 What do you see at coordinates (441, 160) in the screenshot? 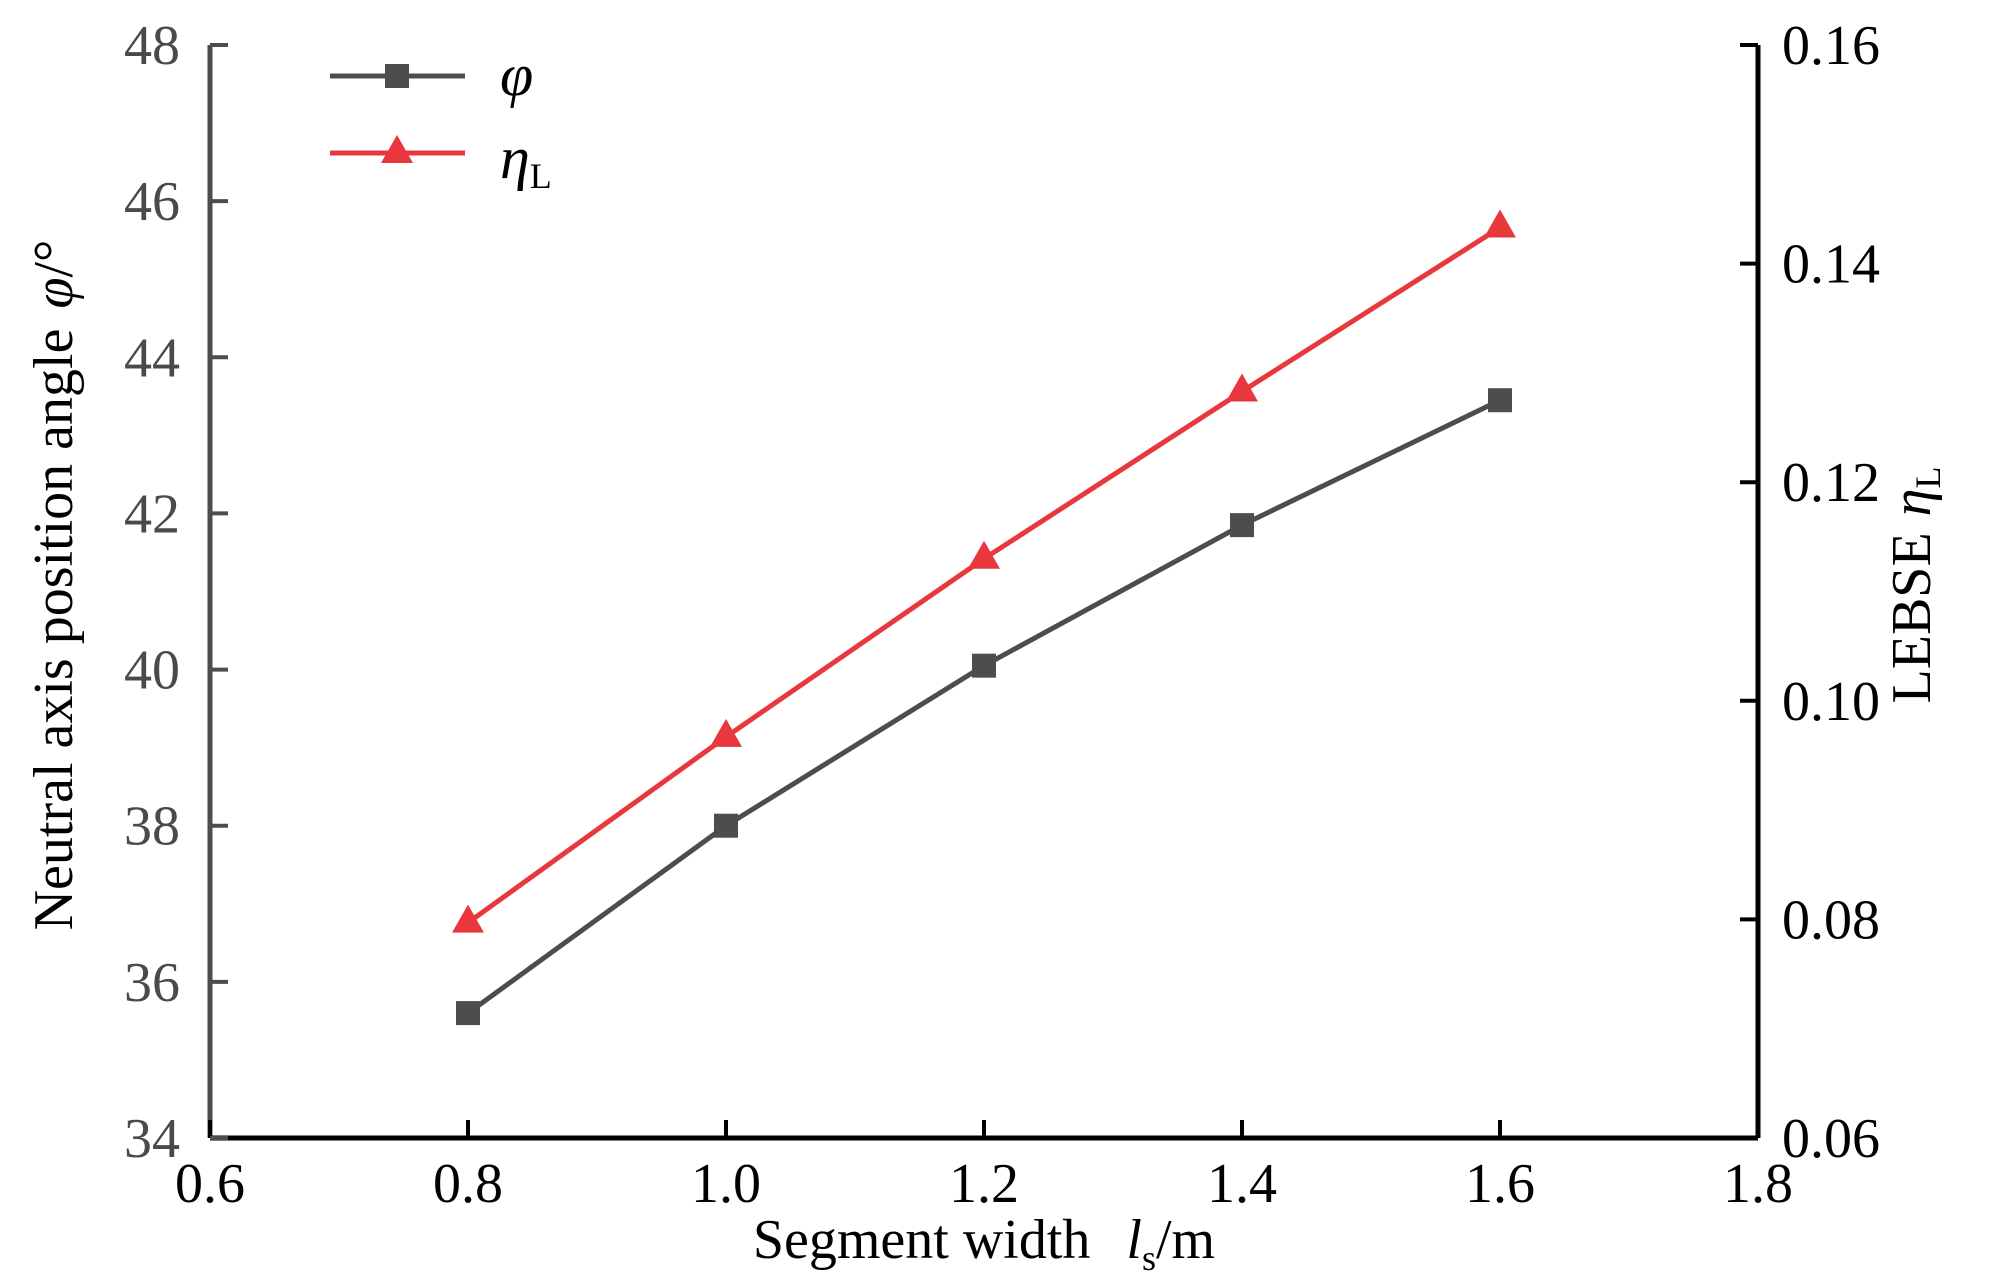
I see `legend-entry-eta: ηL` at bounding box center [441, 160].